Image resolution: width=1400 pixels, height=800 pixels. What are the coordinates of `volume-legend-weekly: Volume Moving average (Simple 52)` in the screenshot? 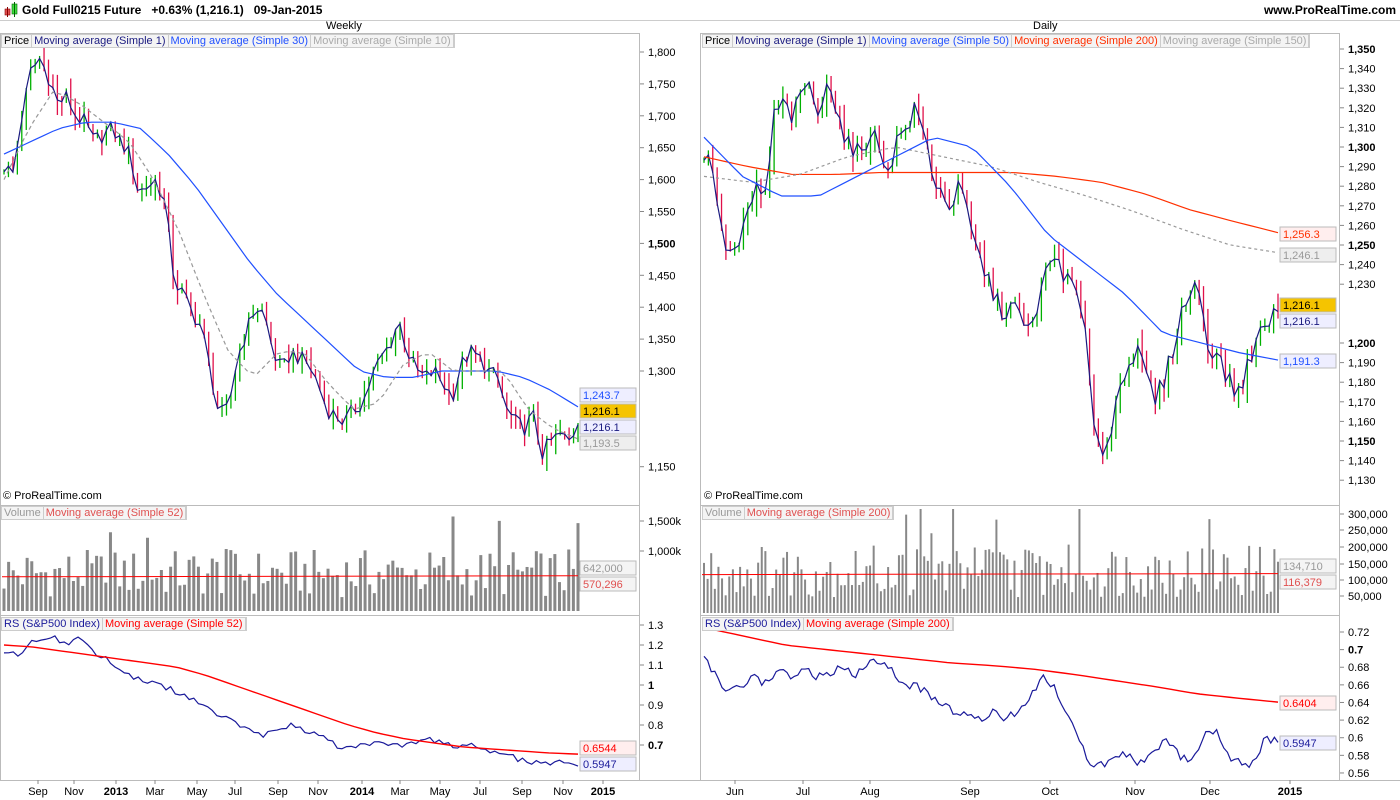 It's located at (94, 513).